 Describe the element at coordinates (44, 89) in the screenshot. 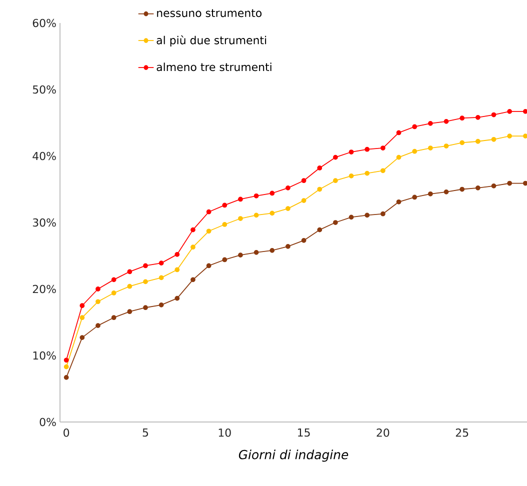

I see `y-tick-label: 50%` at that location.